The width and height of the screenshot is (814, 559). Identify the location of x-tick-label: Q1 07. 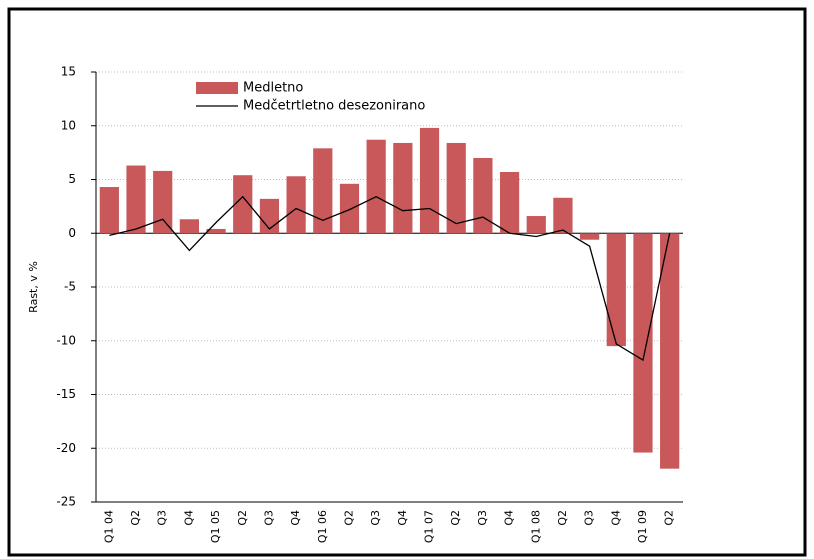
(429, 526).